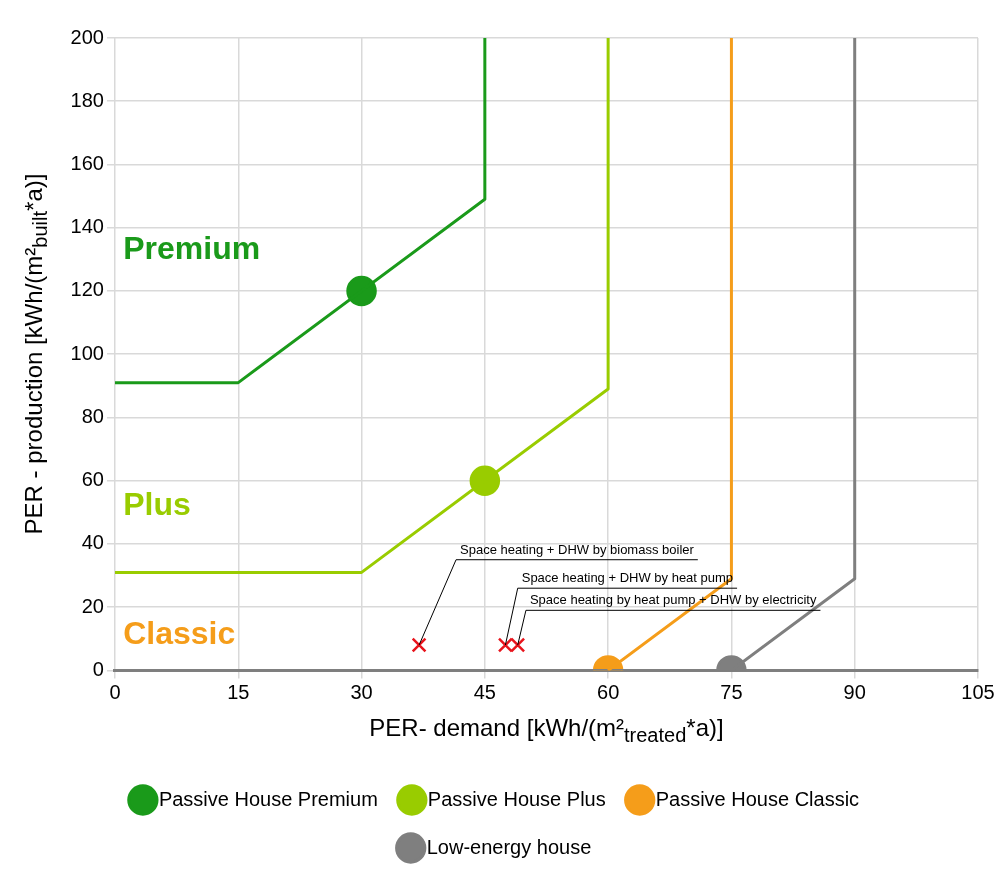 The width and height of the screenshot is (1007, 875). What do you see at coordinates (87, 289) in the screenshot?
I see `y-tick-label: 120` at bounding box center [87, 289].